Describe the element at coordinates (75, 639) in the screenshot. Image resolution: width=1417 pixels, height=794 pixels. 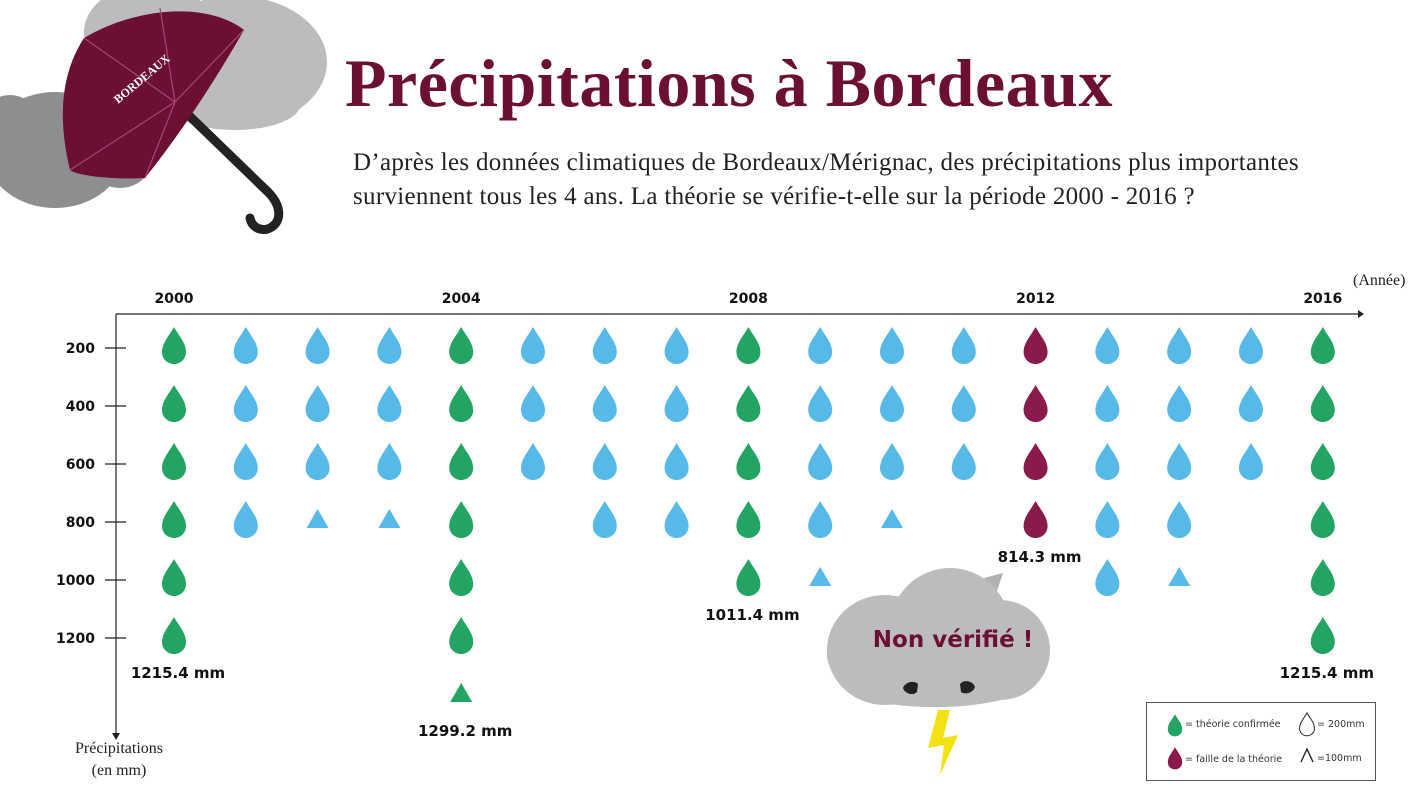
I see `y-tick-label: 1200` at that location.